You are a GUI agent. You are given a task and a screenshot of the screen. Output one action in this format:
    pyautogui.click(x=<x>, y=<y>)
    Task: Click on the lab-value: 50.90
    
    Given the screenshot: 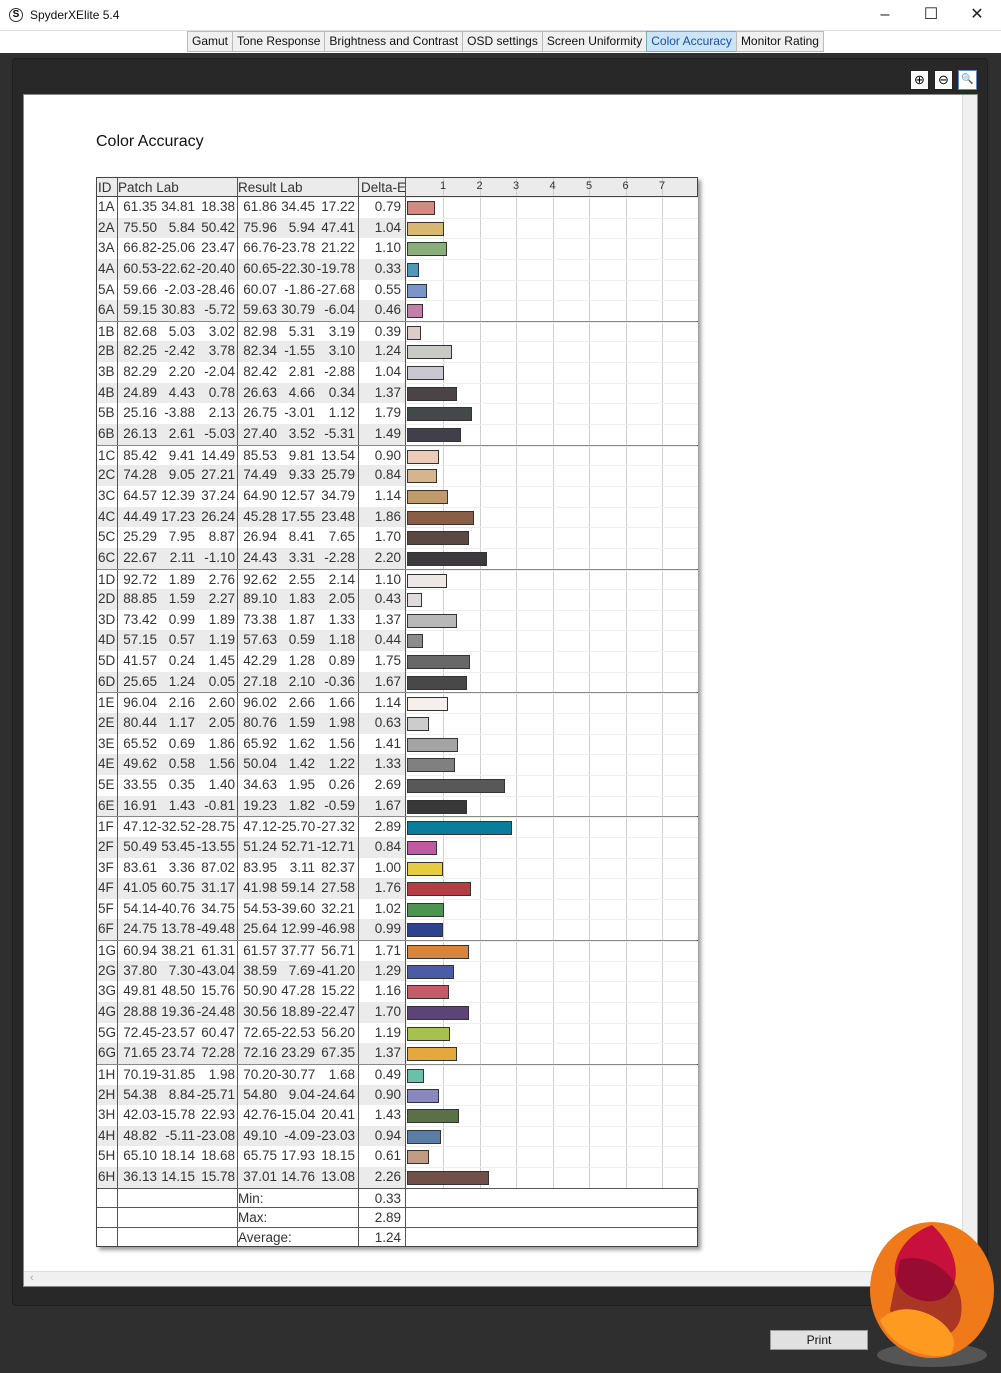 What is the action you would take?
    pyautogui.click(x=260, y=991)
    